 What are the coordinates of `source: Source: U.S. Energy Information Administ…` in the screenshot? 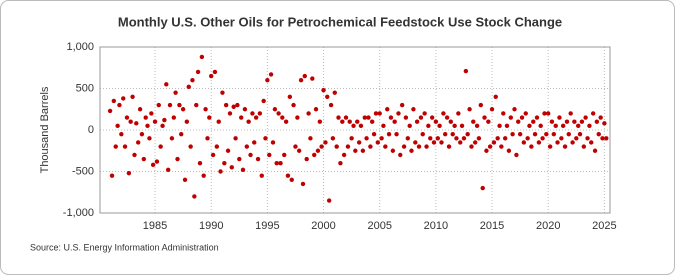 It's located at (124, 247).